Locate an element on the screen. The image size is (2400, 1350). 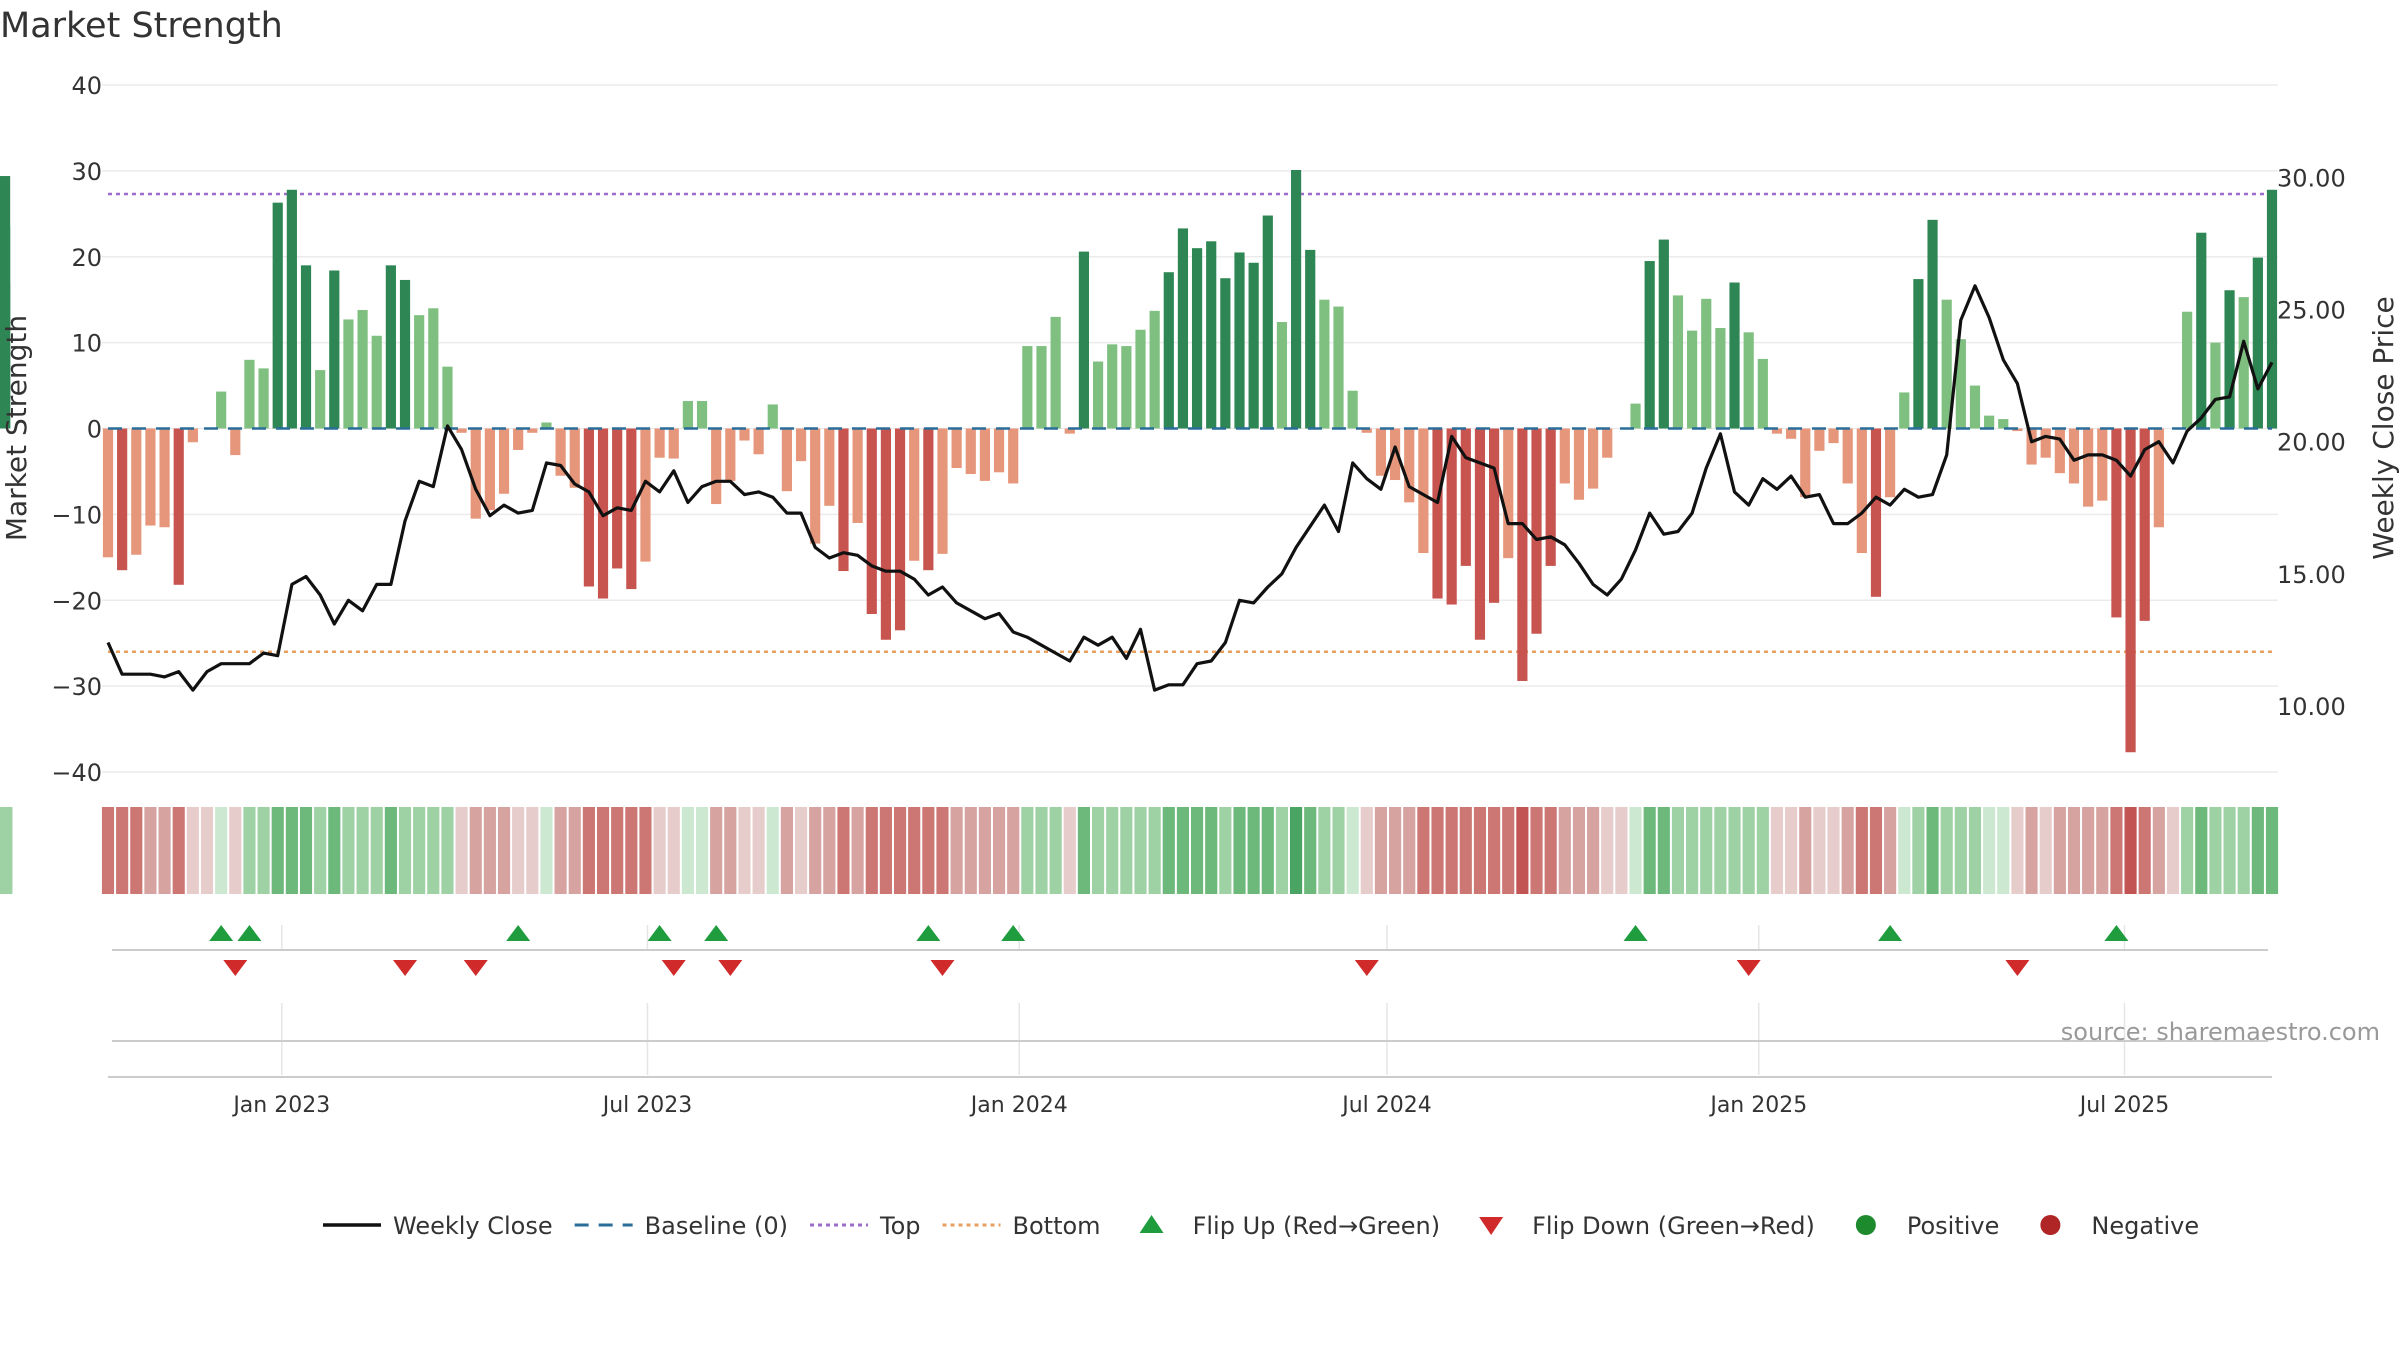
chart-title: Market Strength is located at coordinates (141, 26).